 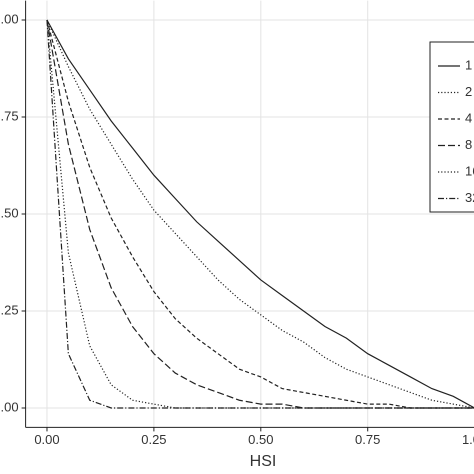 I want to click on legend-label: 4, so click(x=468, y=117).